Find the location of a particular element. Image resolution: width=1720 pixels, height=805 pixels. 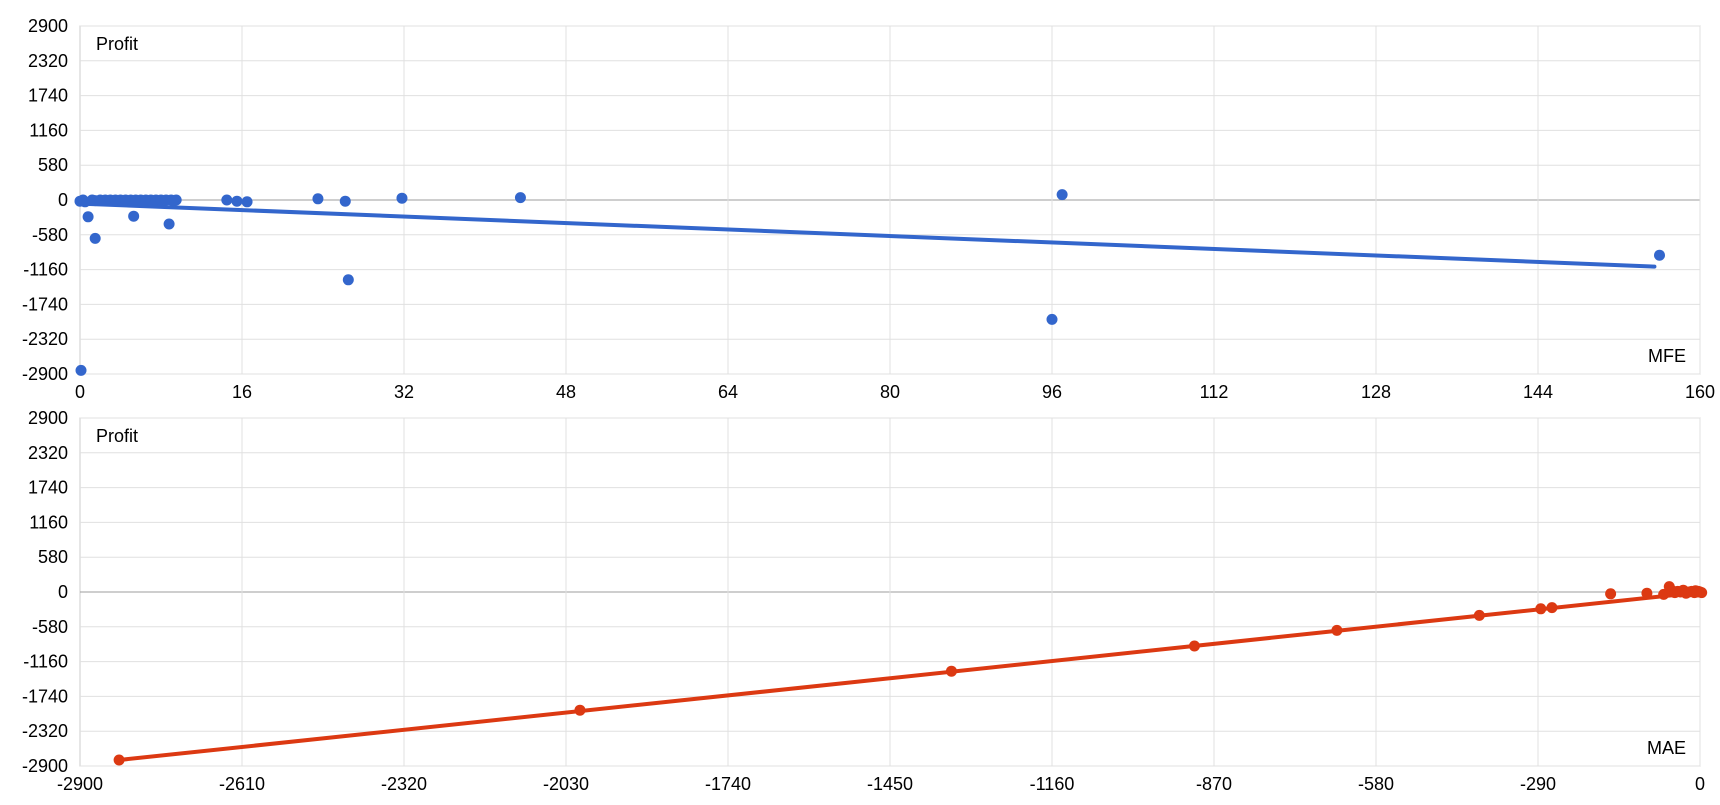

x-tick-label: -2900 is located at coordinates (80, 784).